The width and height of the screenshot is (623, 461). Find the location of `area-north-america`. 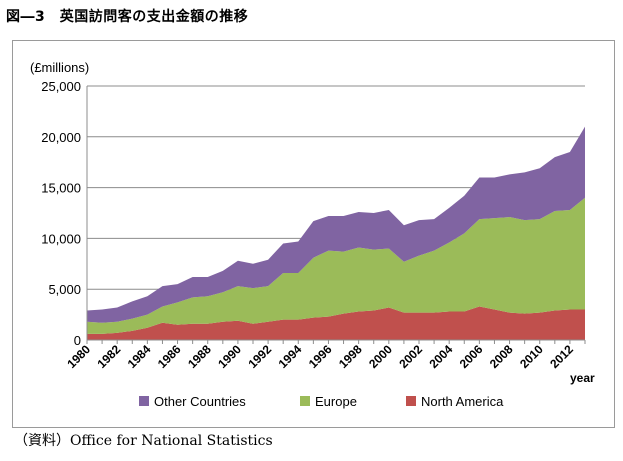

area-north-america is located at coordinates (336, 323).